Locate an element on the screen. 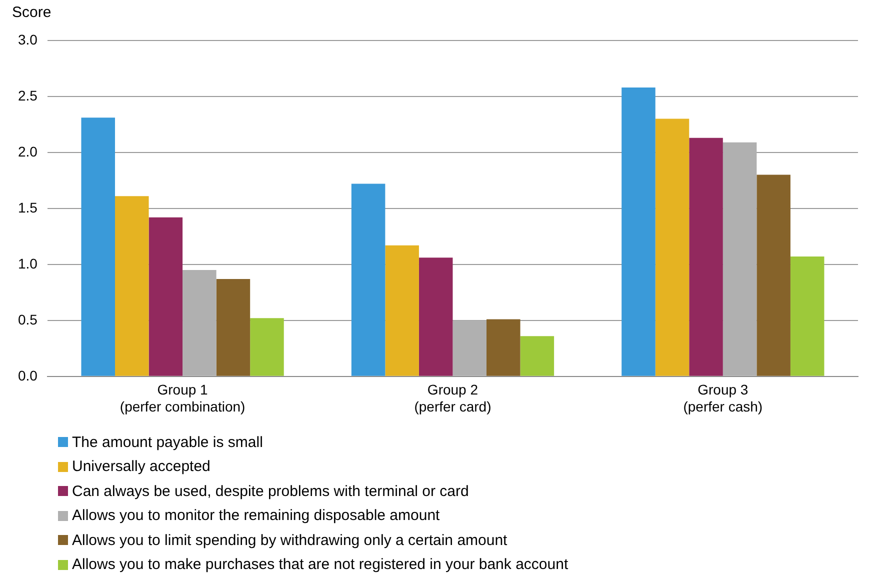 This screenshot has height=576, width=875. x-tick-label: Group 3 (perfer cash) is located at coordinates (723, 398).